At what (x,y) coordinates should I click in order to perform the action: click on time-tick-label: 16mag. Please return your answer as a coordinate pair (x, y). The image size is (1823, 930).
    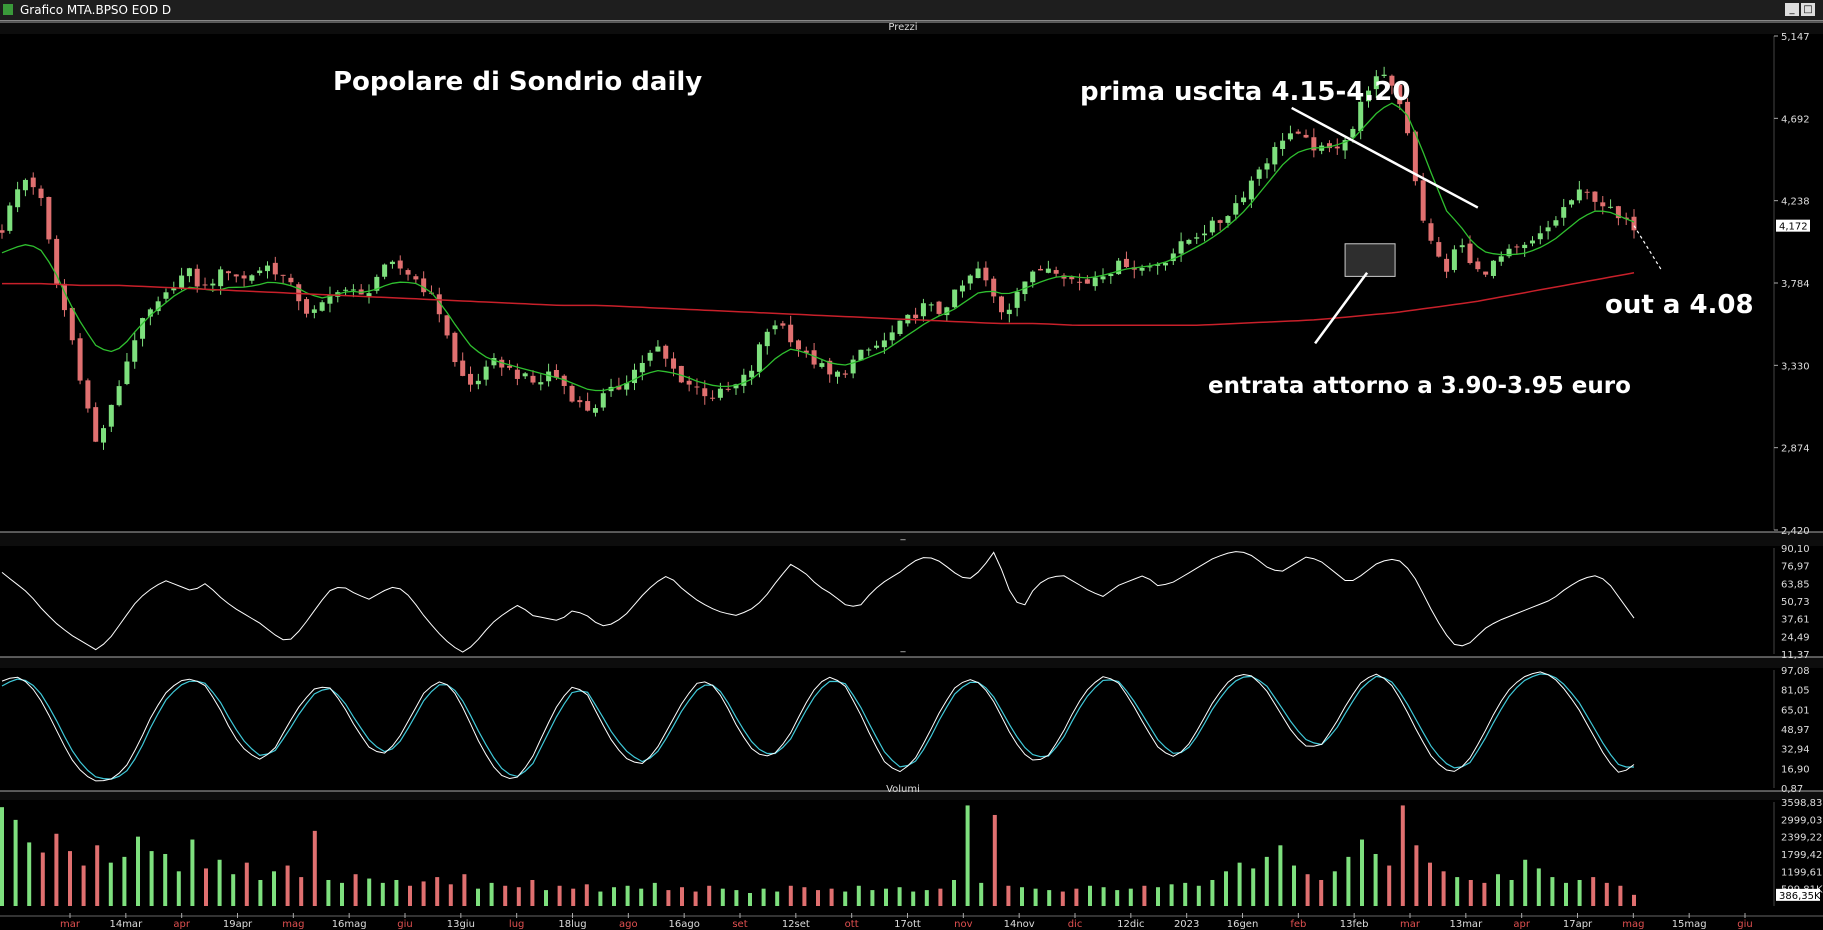
    Looking at the image, I should click on (349, 924).